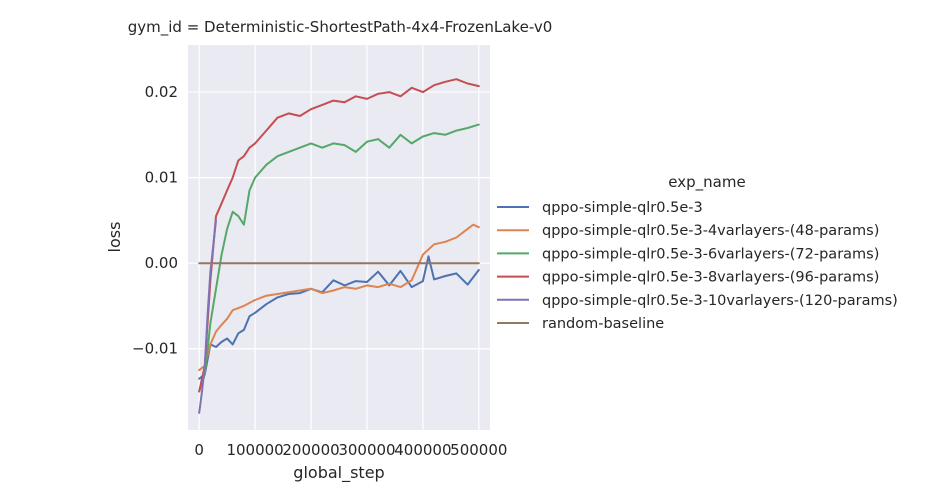 The width and height of the screenshot is (930, 500). I want to click on legend-label: random-baseline, so click(603, 324).